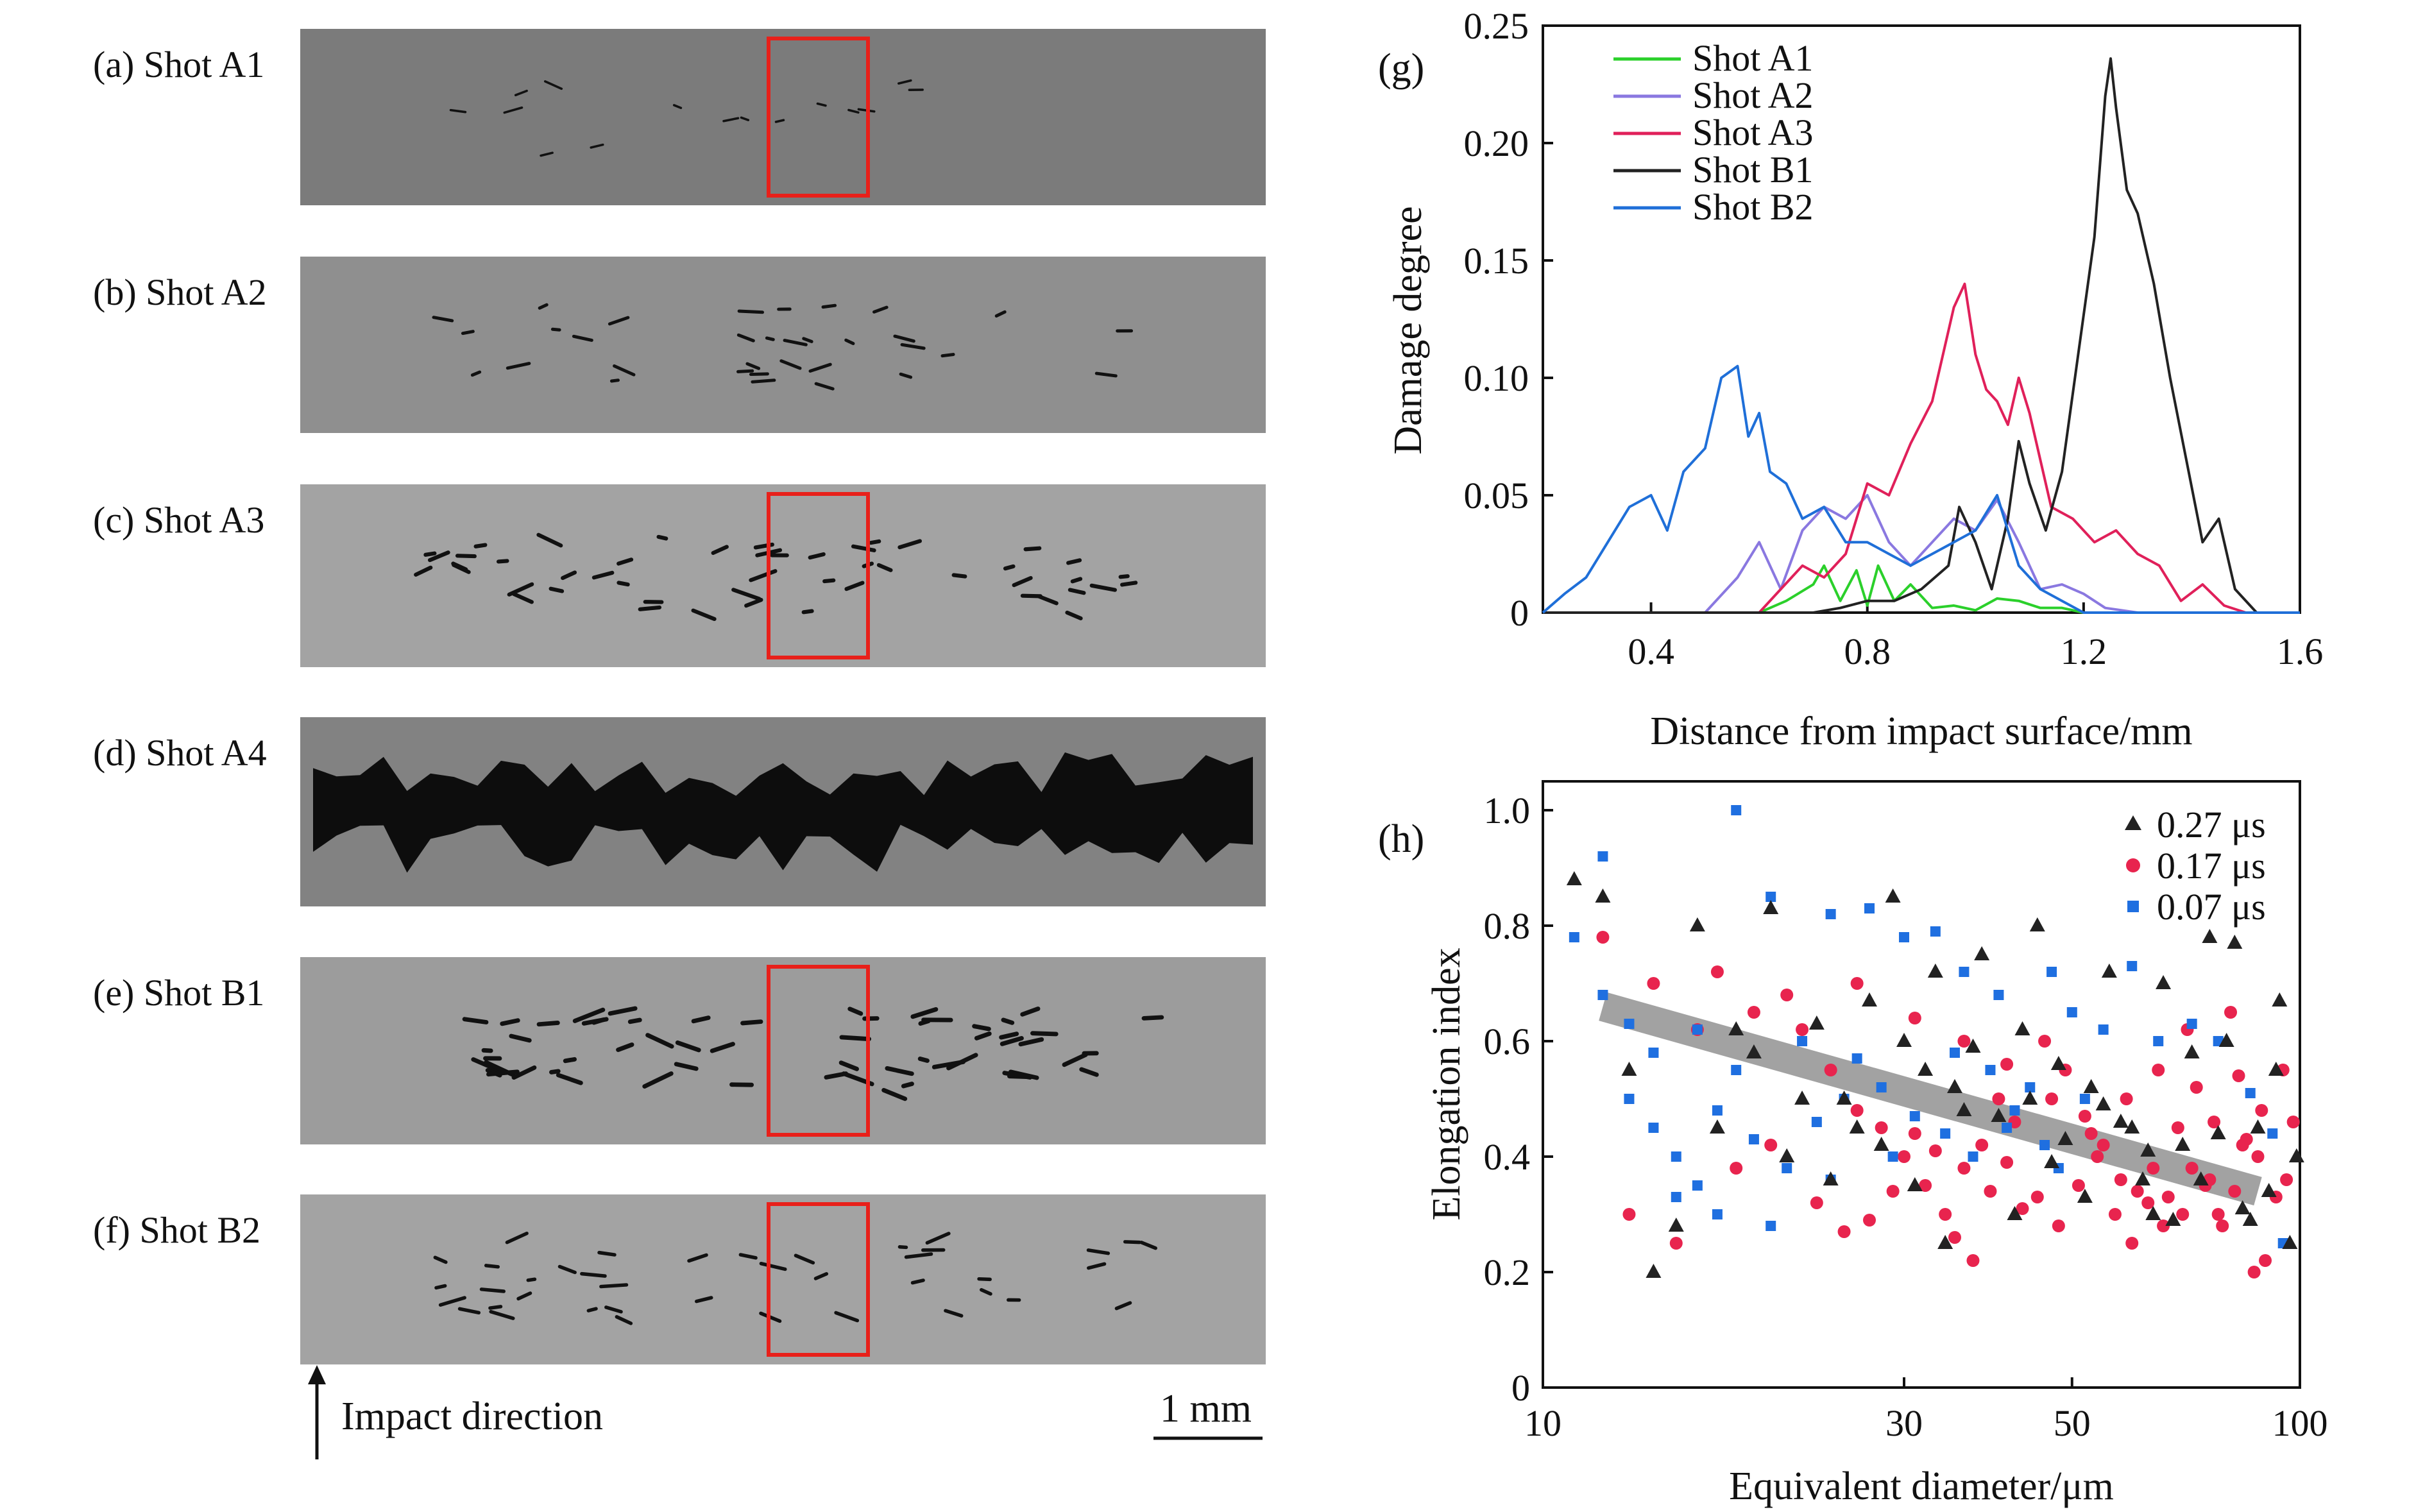 This screenshot has width=2425, height=1512. Describe the element at coordinates (2300, 1423) in the screenshot. I see `x-tick-label: 100` at that location.